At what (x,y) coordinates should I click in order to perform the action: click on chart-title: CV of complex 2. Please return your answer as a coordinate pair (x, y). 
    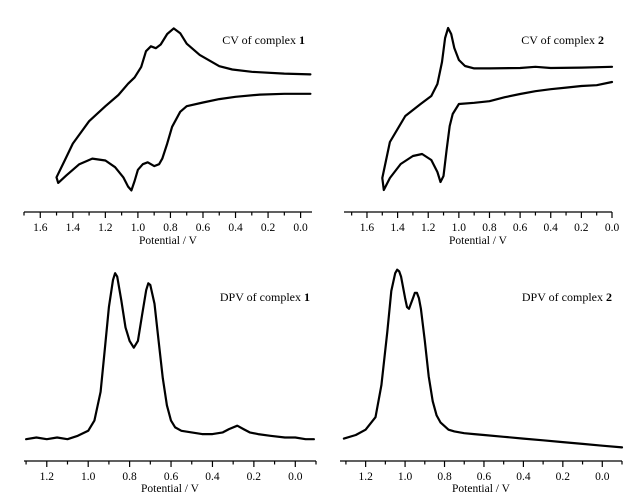
    Looking at the image, I should click on (562, 40).